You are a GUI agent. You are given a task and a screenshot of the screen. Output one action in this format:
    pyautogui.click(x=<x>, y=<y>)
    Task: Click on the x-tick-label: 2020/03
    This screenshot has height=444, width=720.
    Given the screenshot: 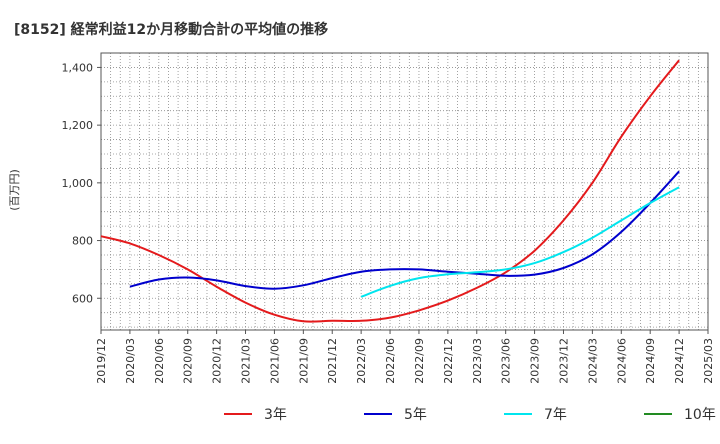 What is the action you would take?
    pyautogui.click(x=130, y=361)
    